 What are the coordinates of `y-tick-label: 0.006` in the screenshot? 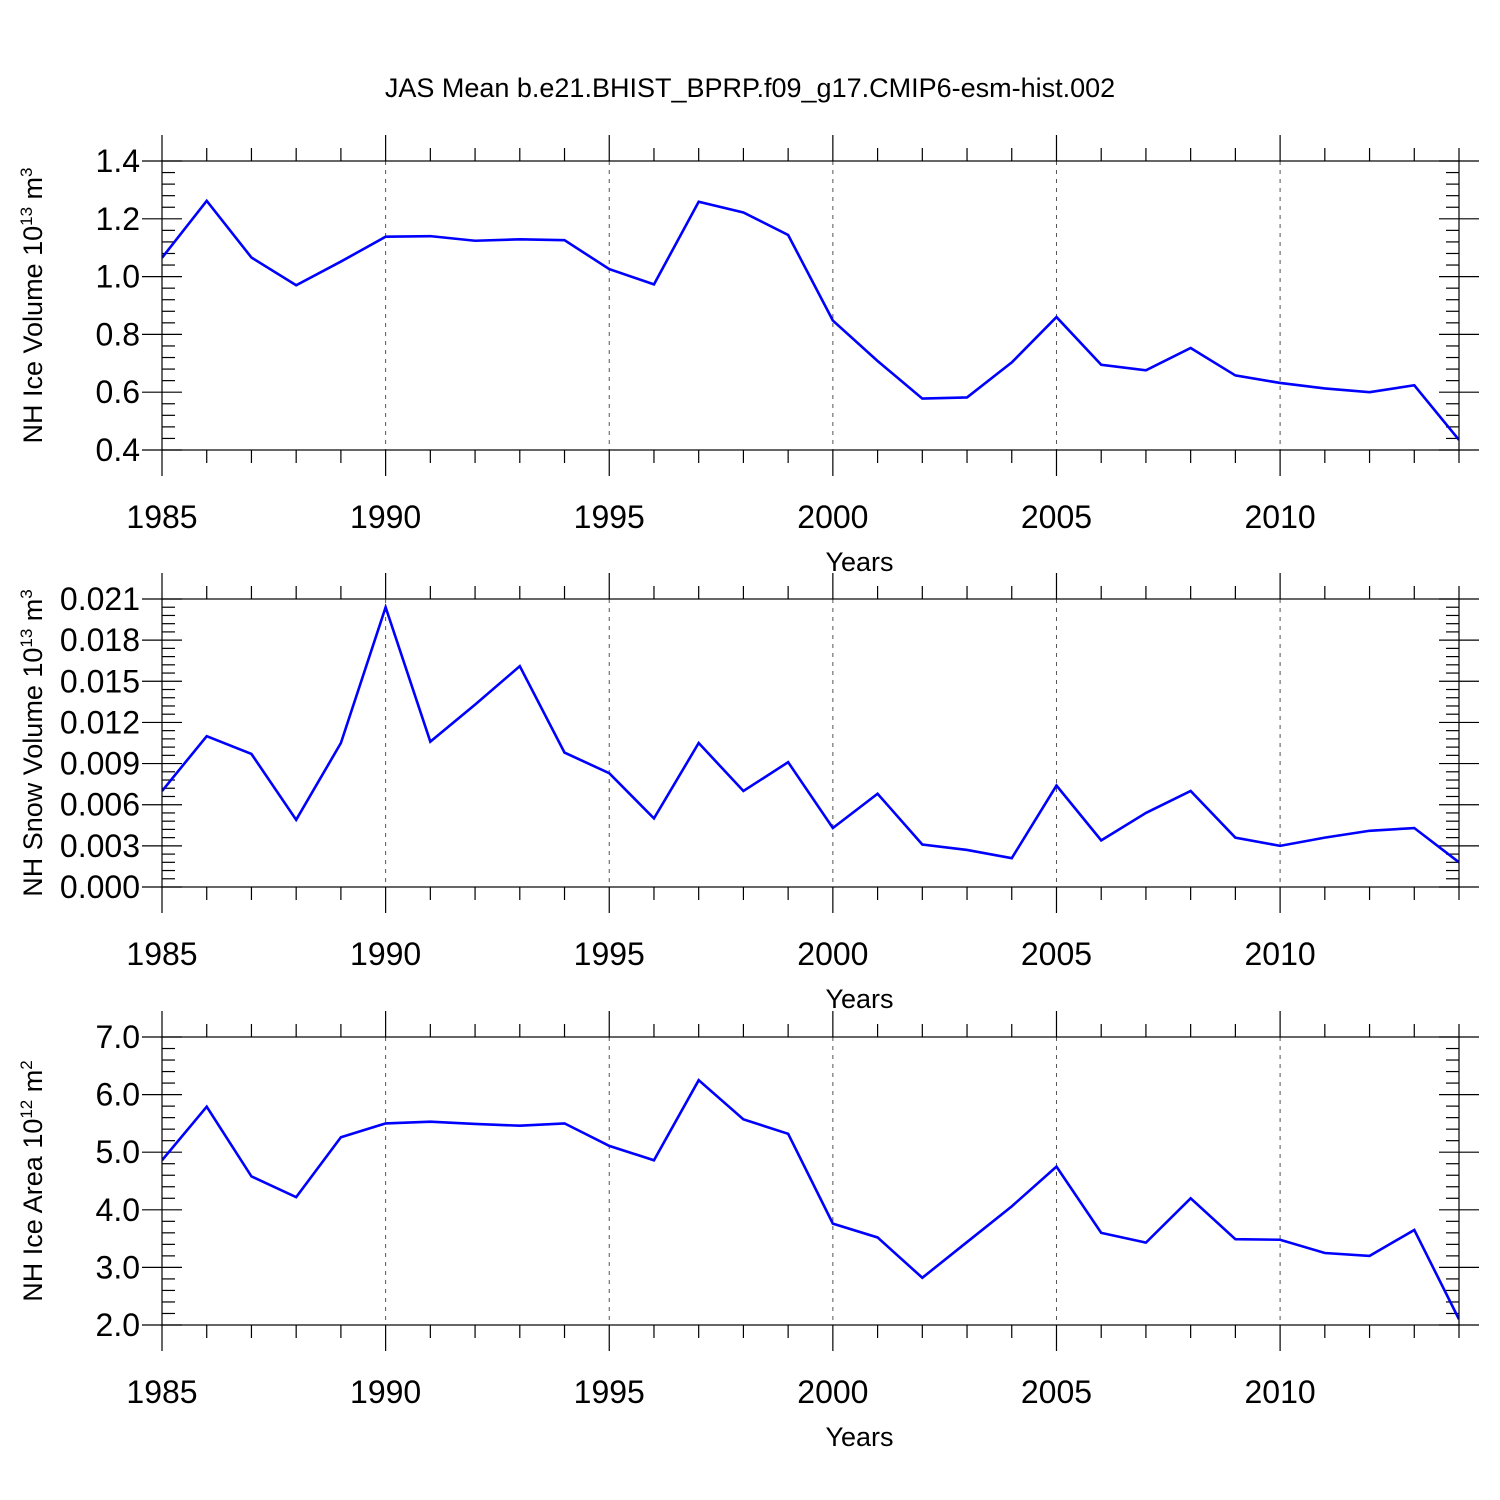 It's located at (100, 805).